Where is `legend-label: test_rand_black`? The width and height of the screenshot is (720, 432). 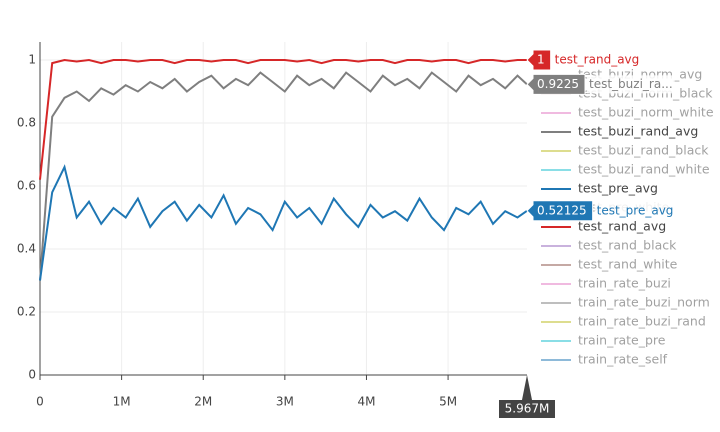
legend-label: test_rand_black is located at coordinates (627, 245).